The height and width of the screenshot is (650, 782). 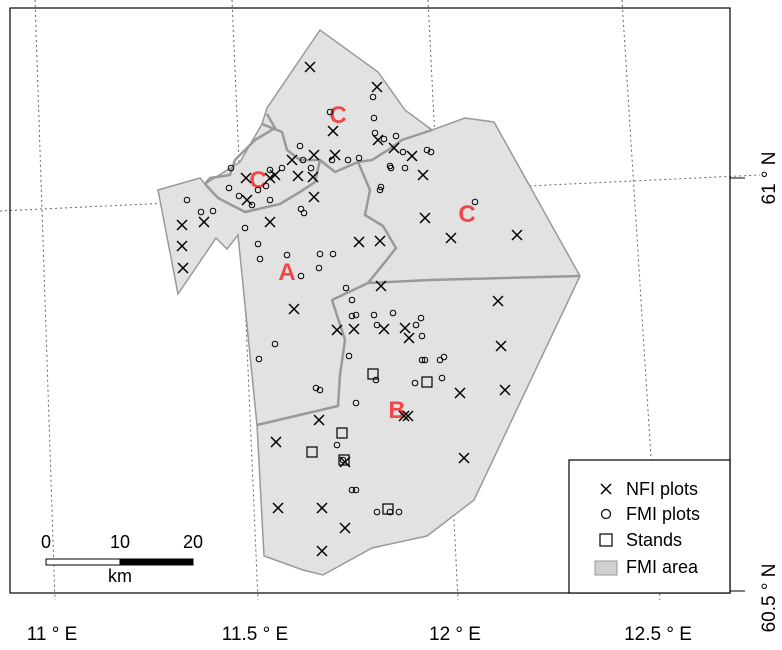 What do you see at coordinates (606, 568) in the screenshot?
I see `filled-rect-swatch-icon` at bounding box center [606, 568].